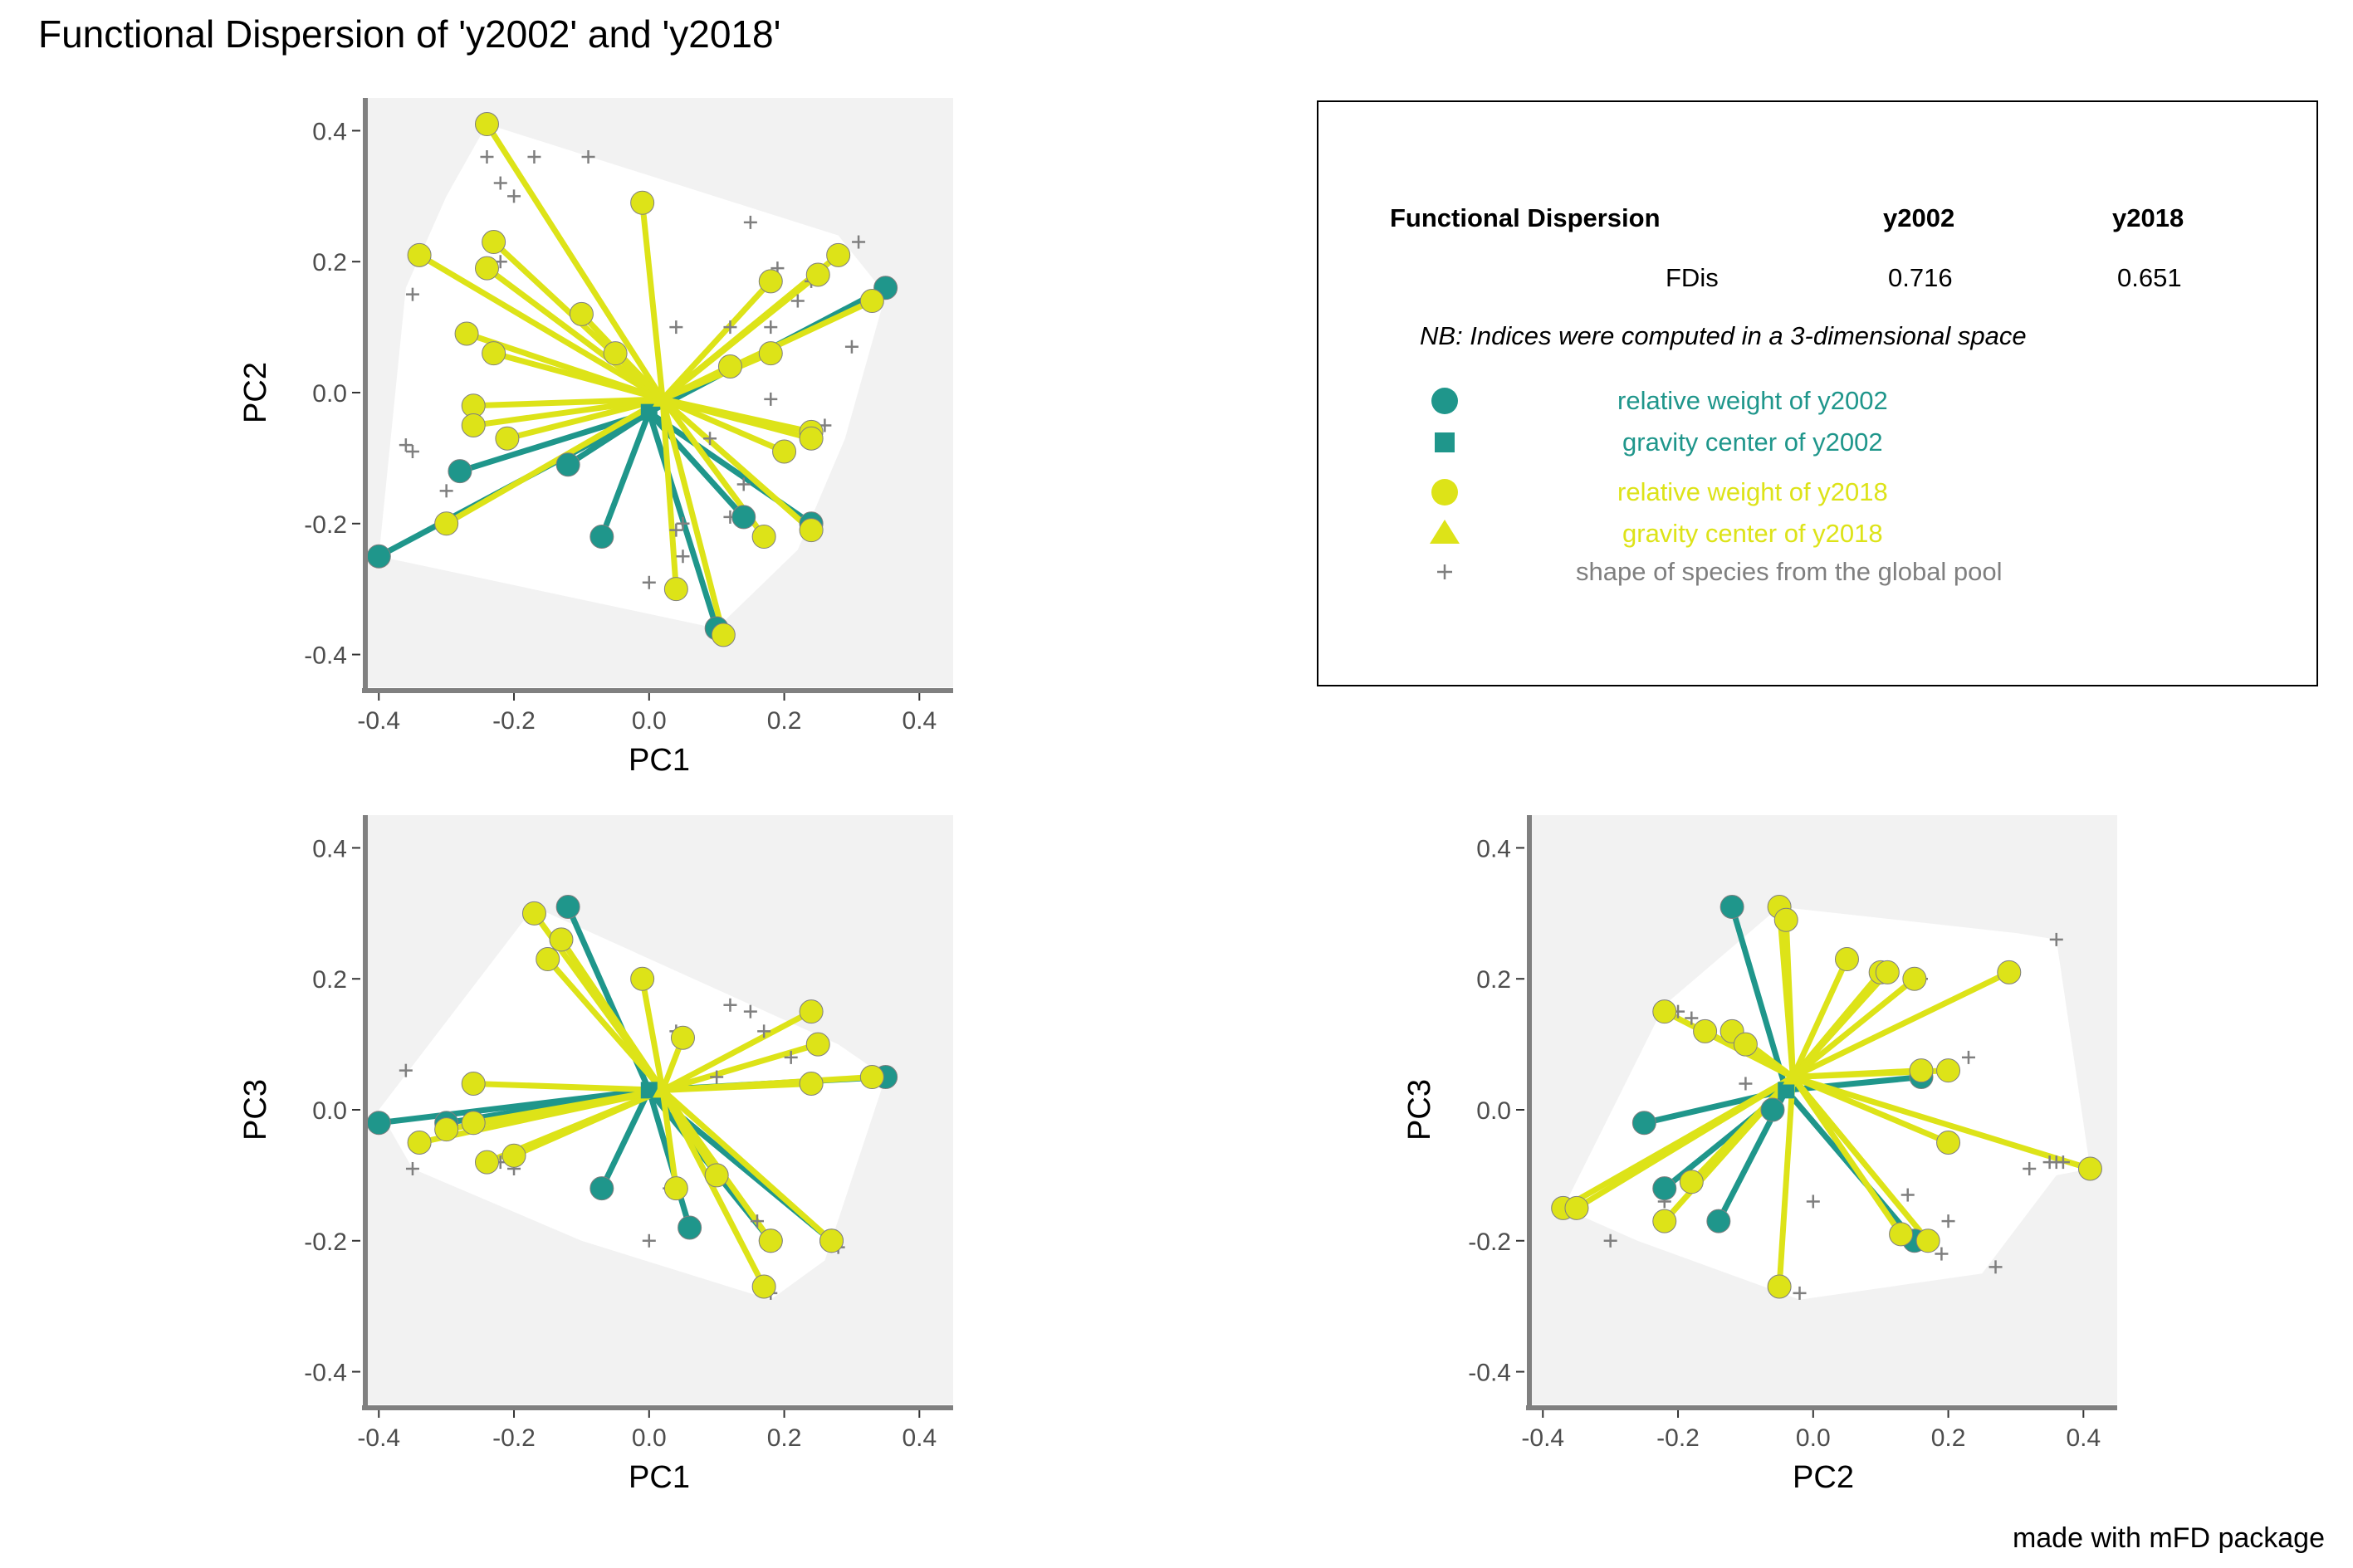 Image resolution: width=2353 pixels, height=1568 pixels. I want to click on legend-item-weight-y2018: relative weight of y2018, so click(1752, 491).